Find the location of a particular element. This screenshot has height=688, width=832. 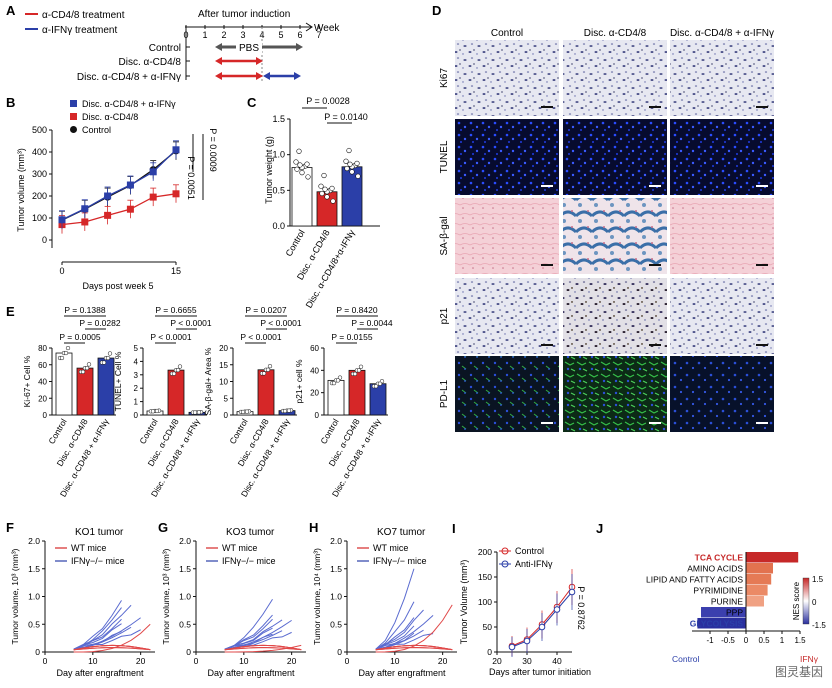

b-xtick-label: 15 is located at coordinates (176, 271).